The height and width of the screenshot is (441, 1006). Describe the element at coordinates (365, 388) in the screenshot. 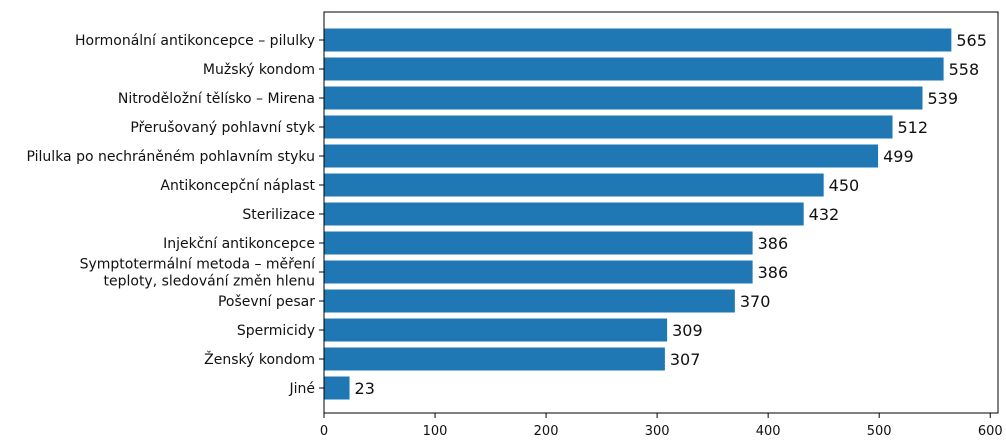

I see `bar-value-label: 23` at that location.